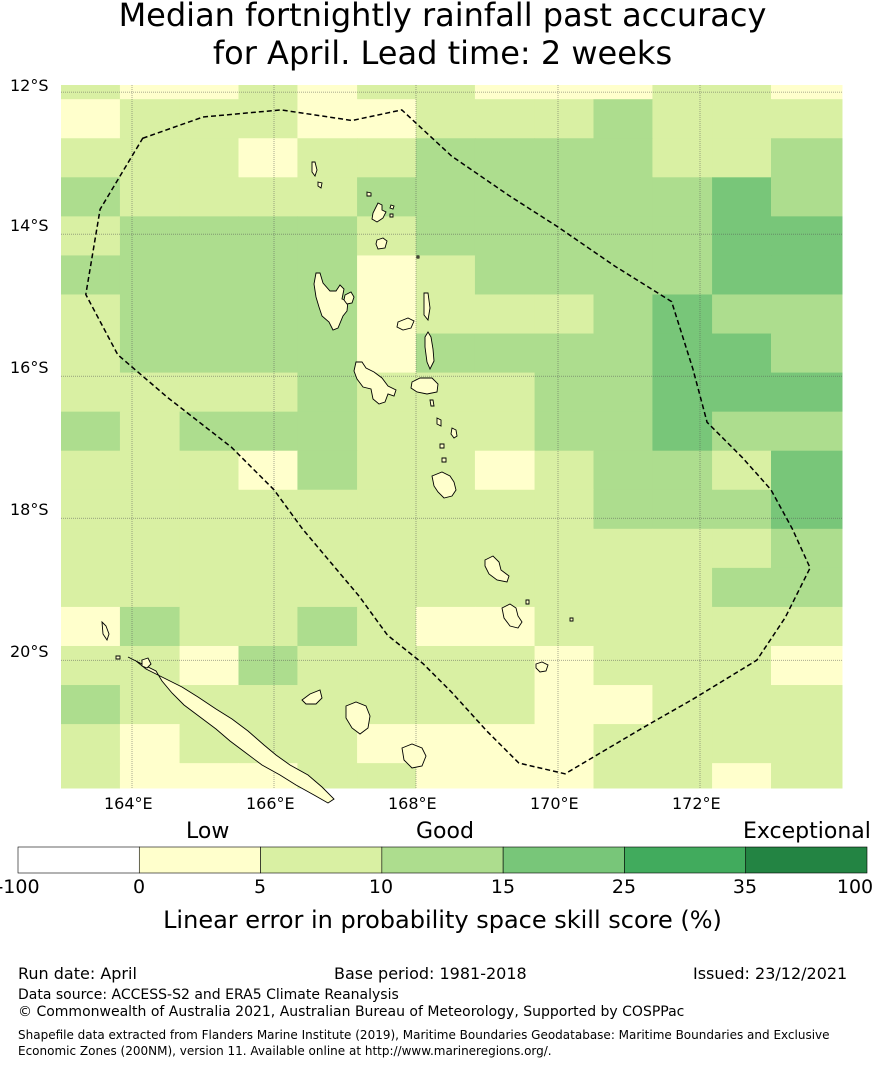 Image resolution: width=885 pixels, height=1065 pixels. I want to click on colorbar-tick: 25, so click(624, 887).